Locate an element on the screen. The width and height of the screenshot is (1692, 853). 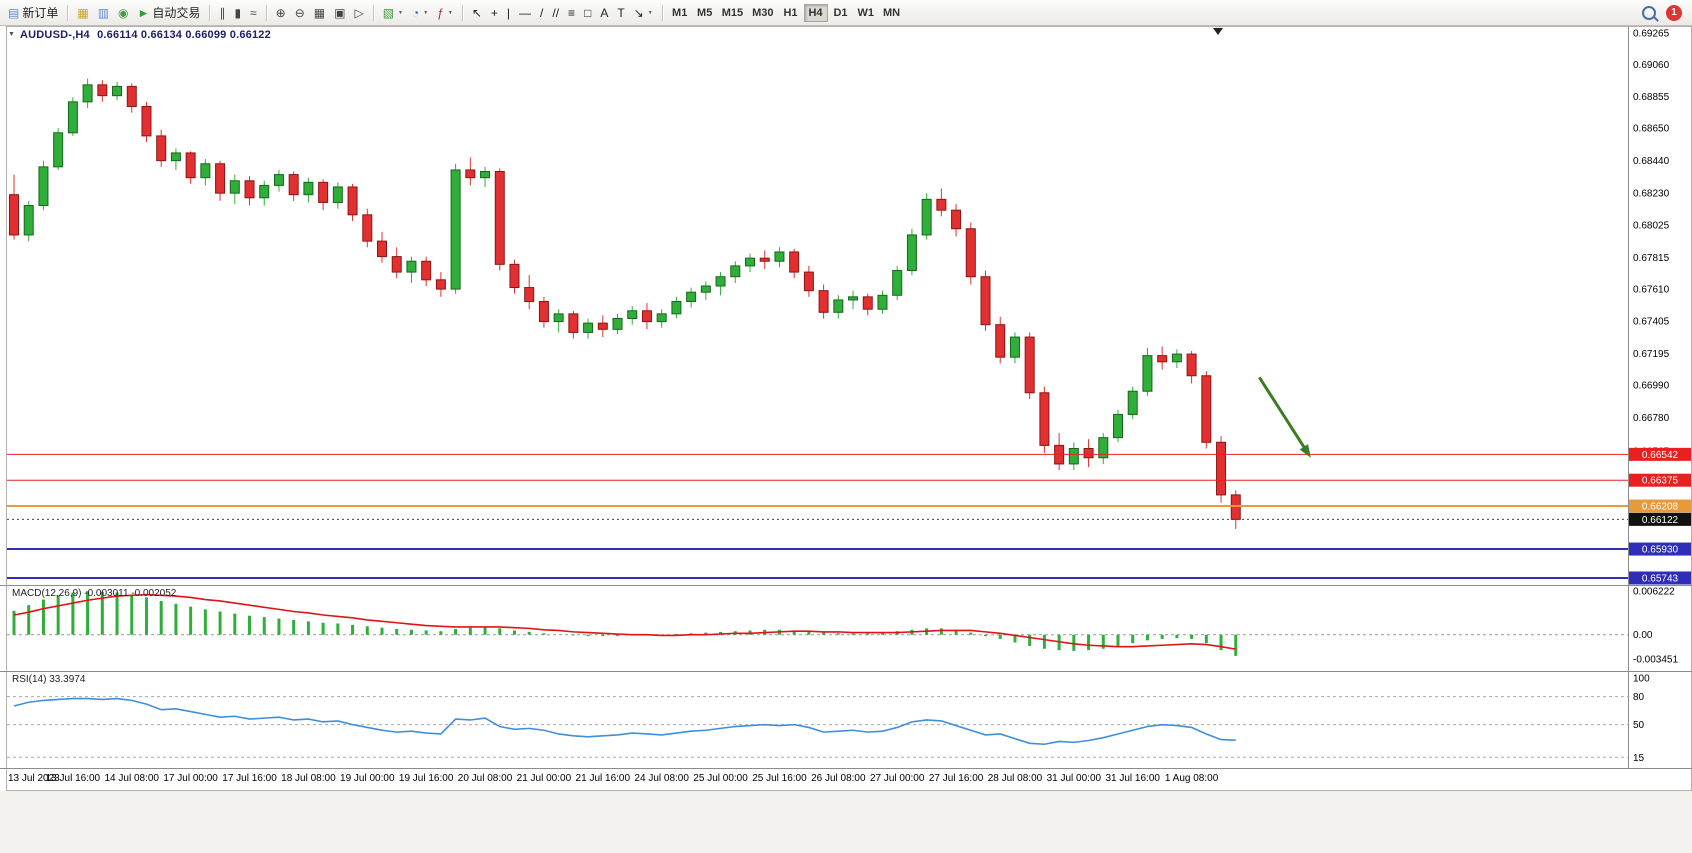
arrow-object is located at coordinates (1284, 417).